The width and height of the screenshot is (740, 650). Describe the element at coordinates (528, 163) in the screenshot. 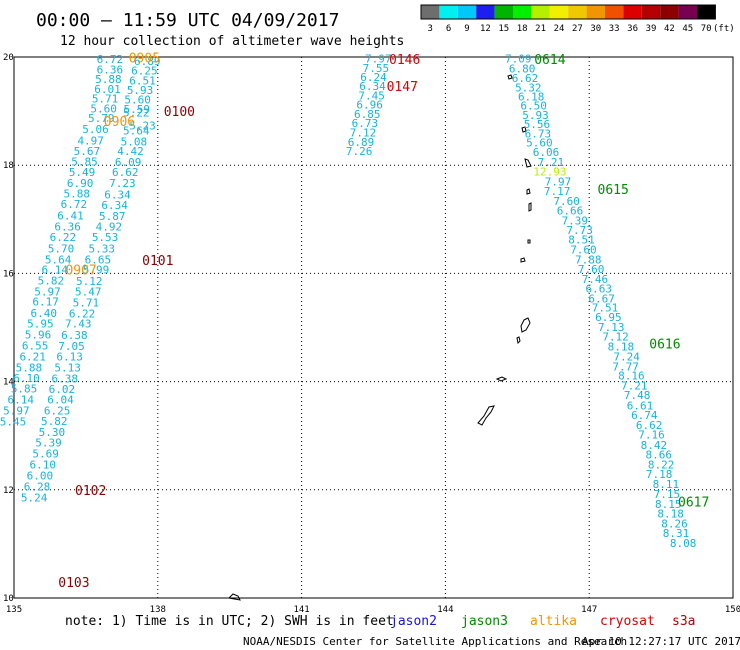

I see `asuncion-island` at that location.